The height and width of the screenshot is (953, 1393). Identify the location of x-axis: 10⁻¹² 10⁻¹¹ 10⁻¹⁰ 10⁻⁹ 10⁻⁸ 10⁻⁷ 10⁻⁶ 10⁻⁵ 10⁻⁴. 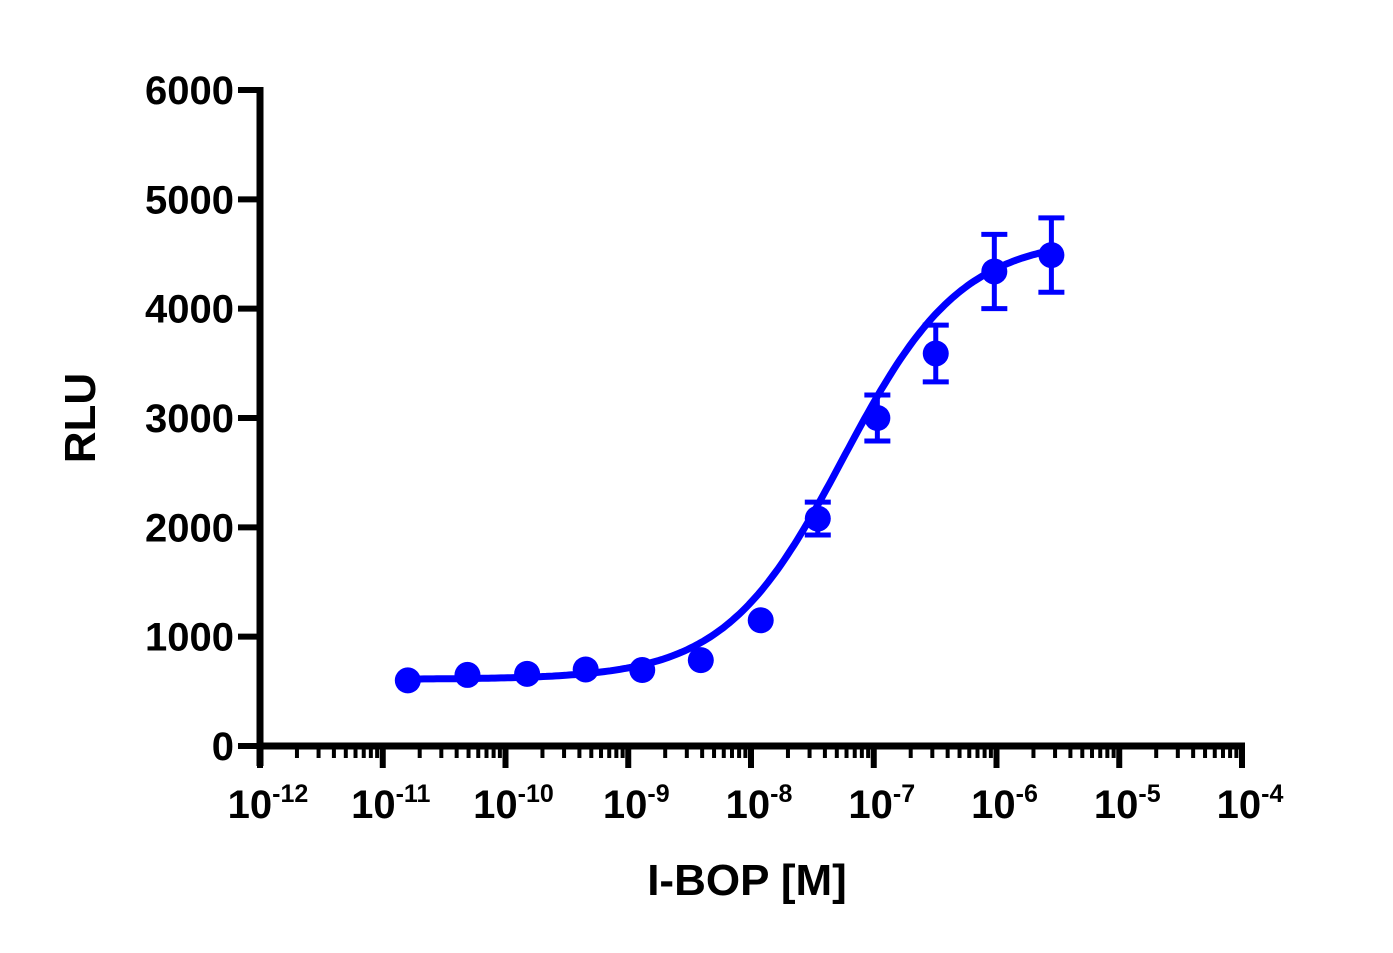
(756, 784).